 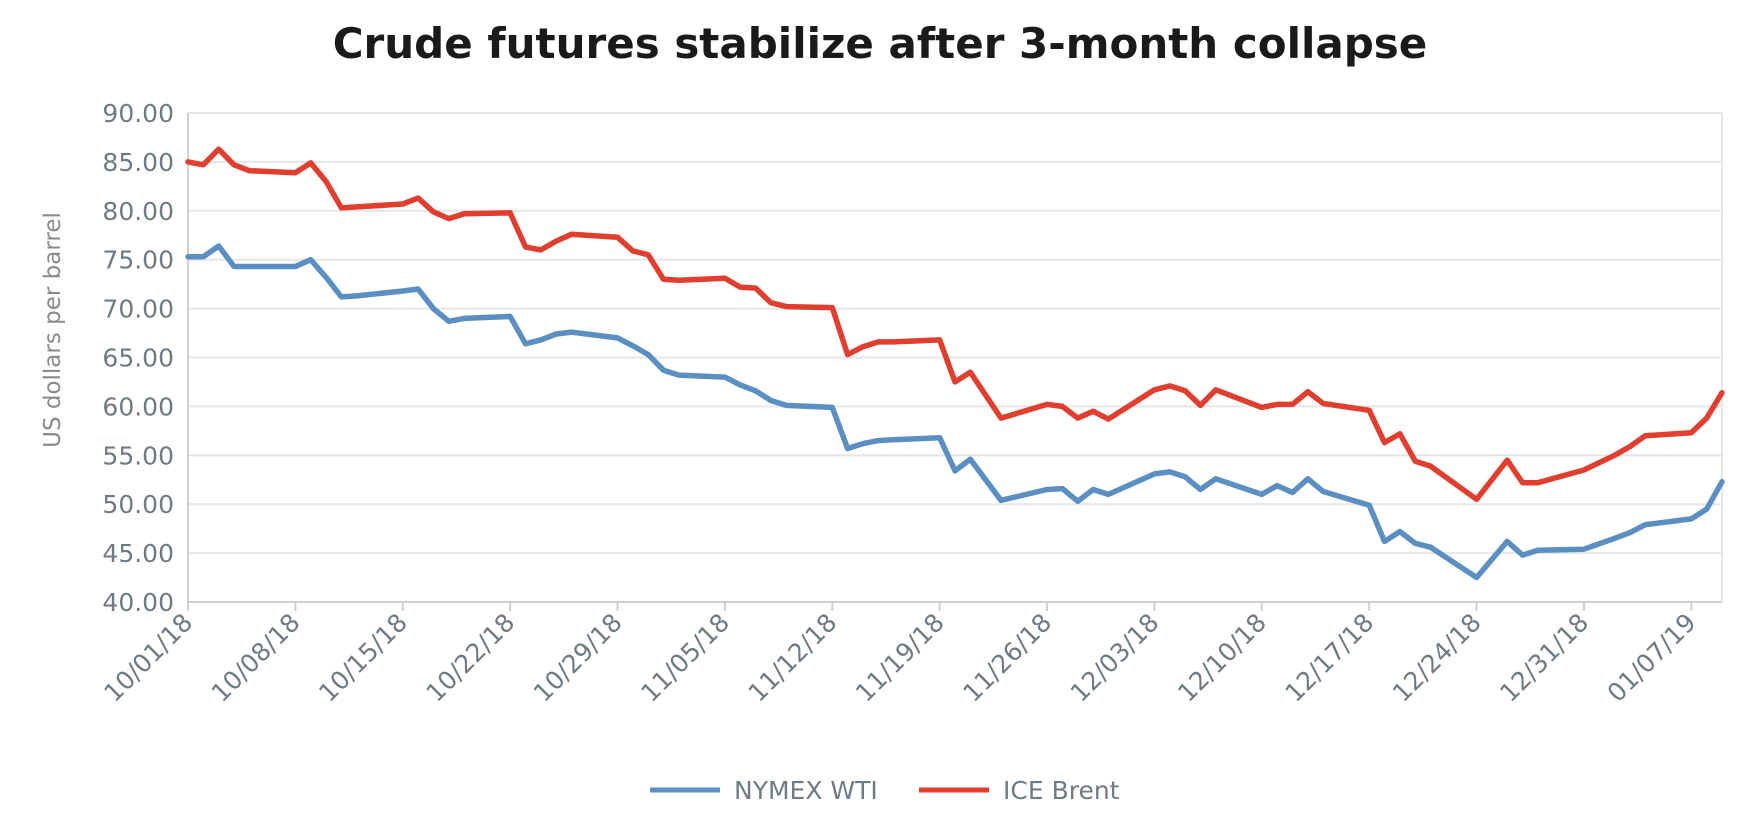 I want to click on x-tick-label: 12/31/18, so click(x=1544, y=658).